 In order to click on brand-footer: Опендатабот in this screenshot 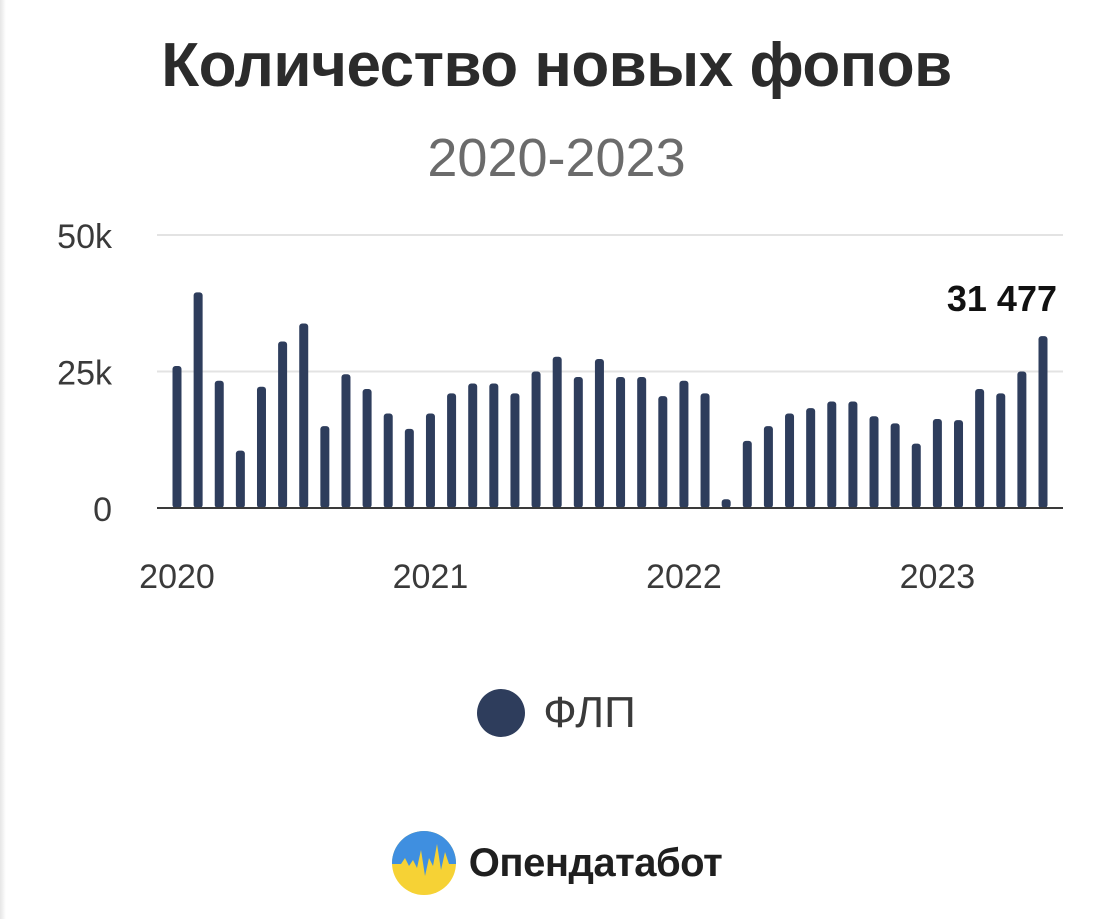, I will do `click(556, 863)`.